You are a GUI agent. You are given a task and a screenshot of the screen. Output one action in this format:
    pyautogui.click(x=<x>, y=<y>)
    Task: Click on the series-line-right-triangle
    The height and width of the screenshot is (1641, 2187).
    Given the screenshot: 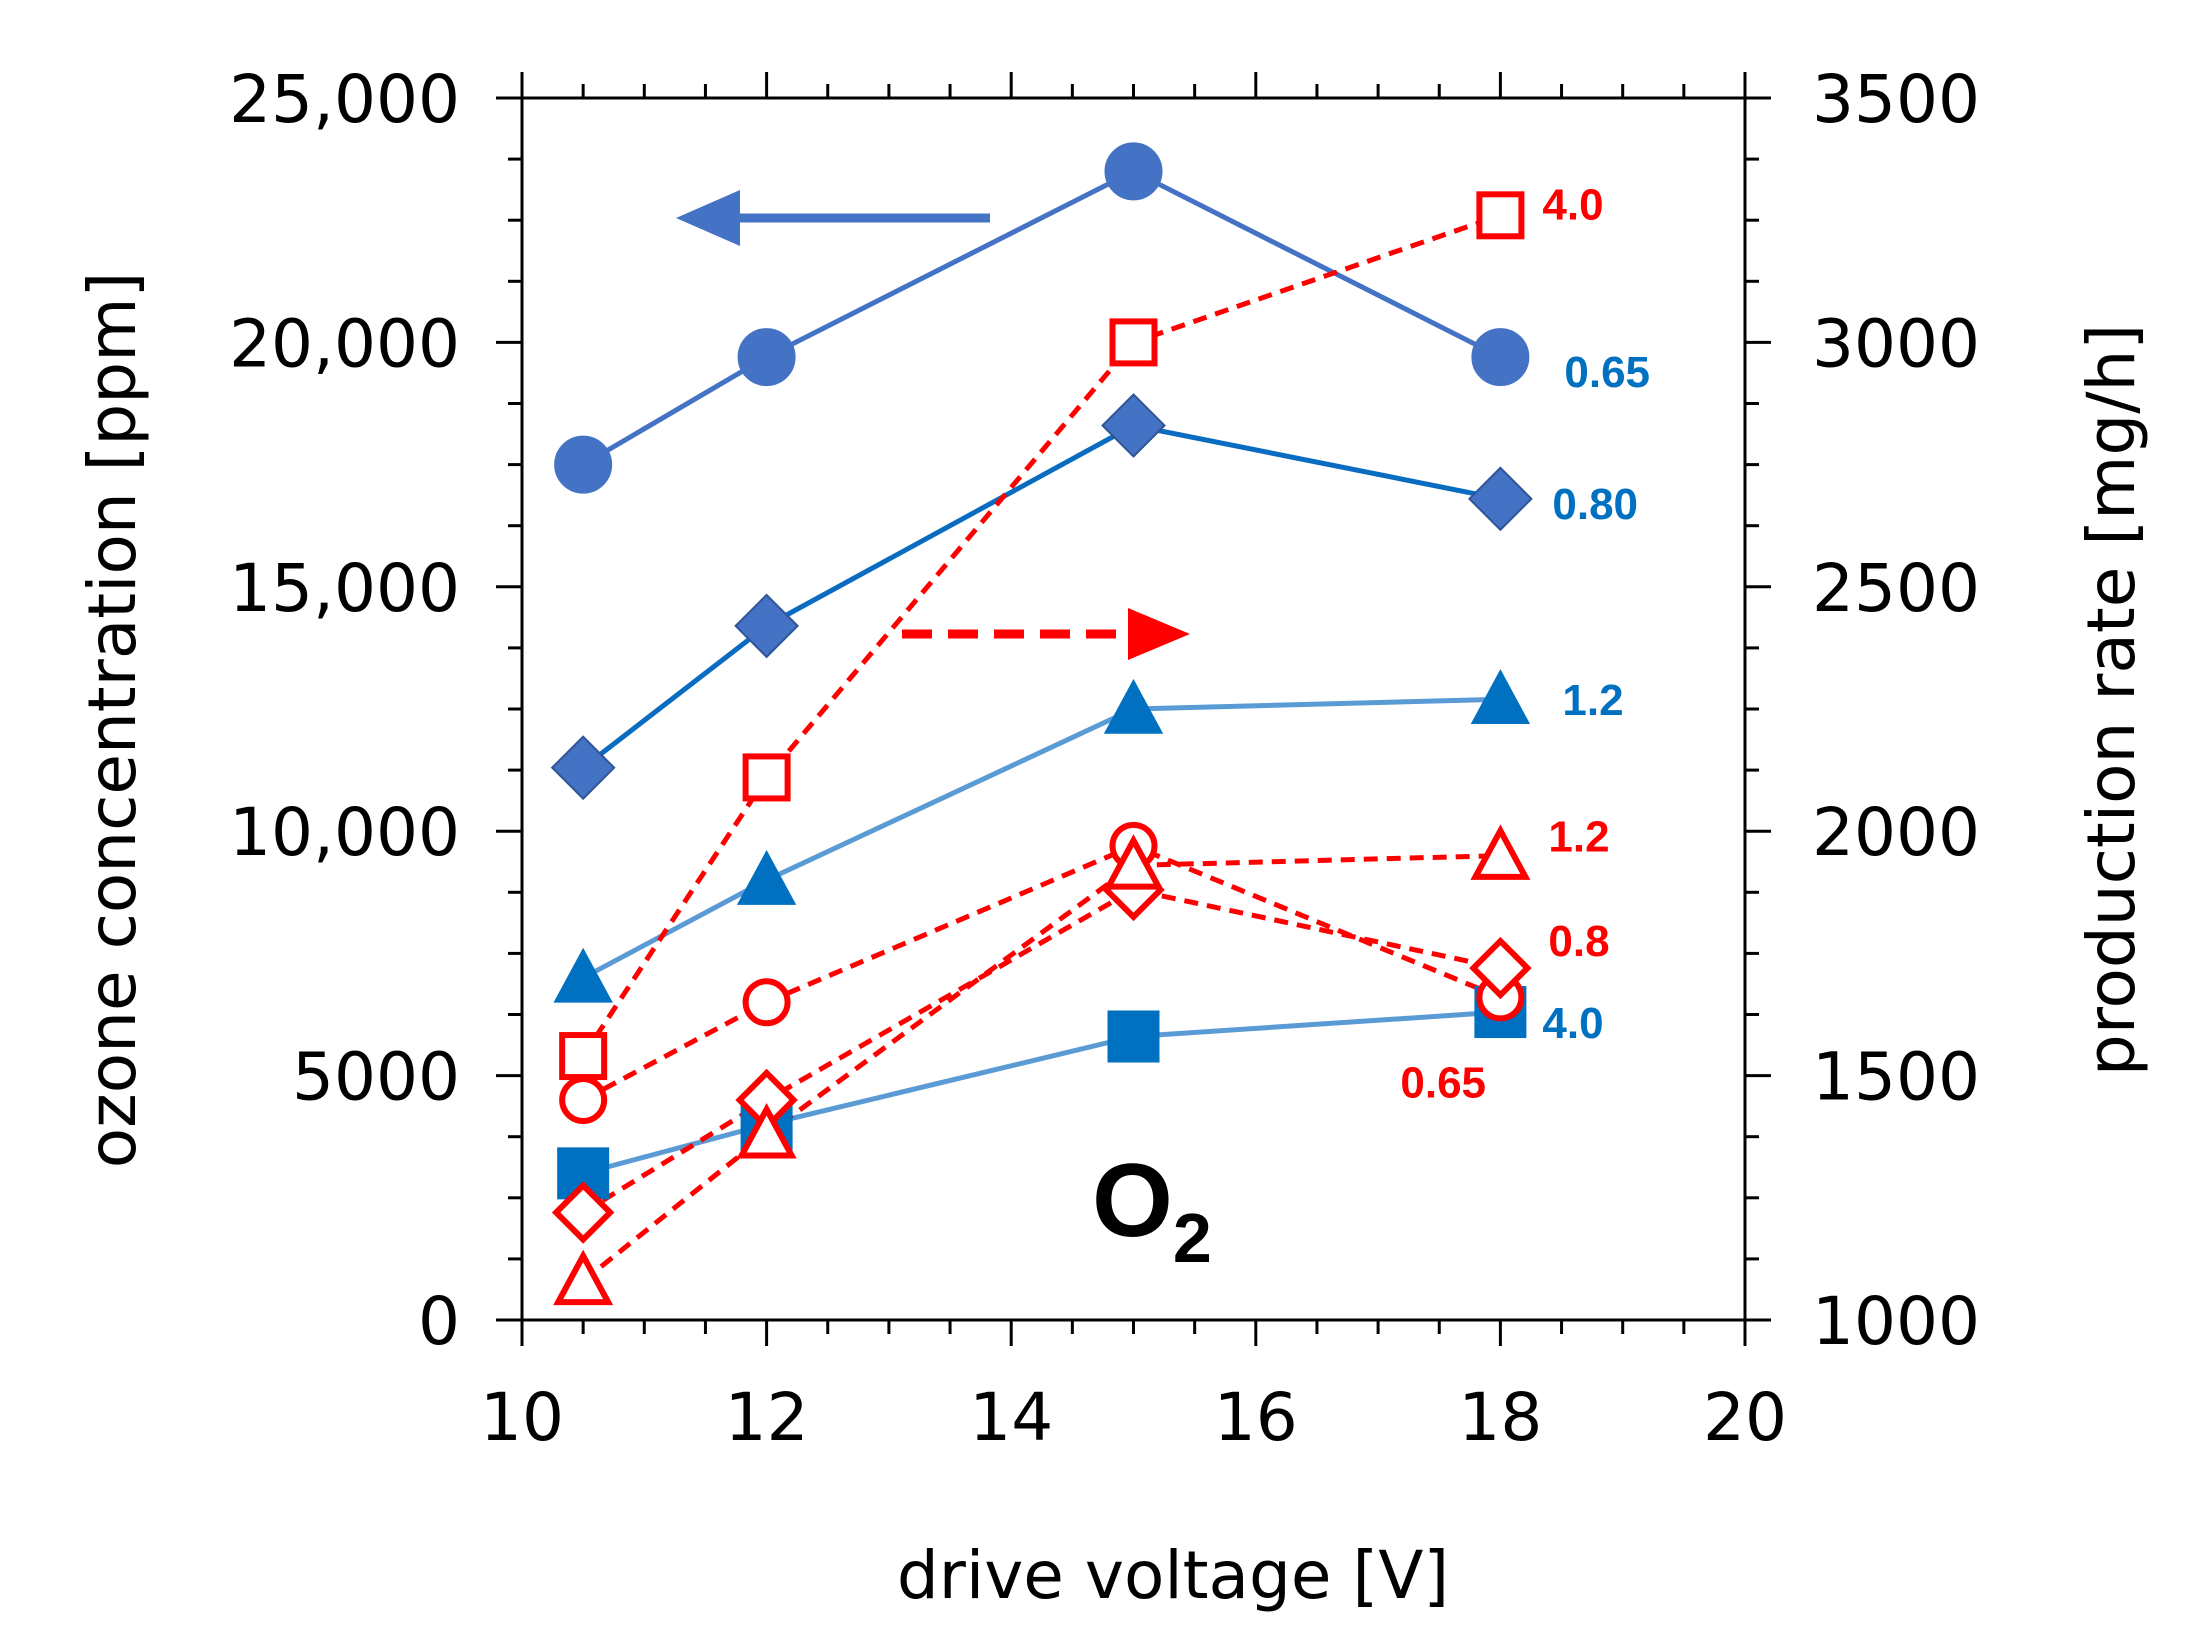 What is the action you would take?
    pyautogui.click(x=1041, y=1068)
    